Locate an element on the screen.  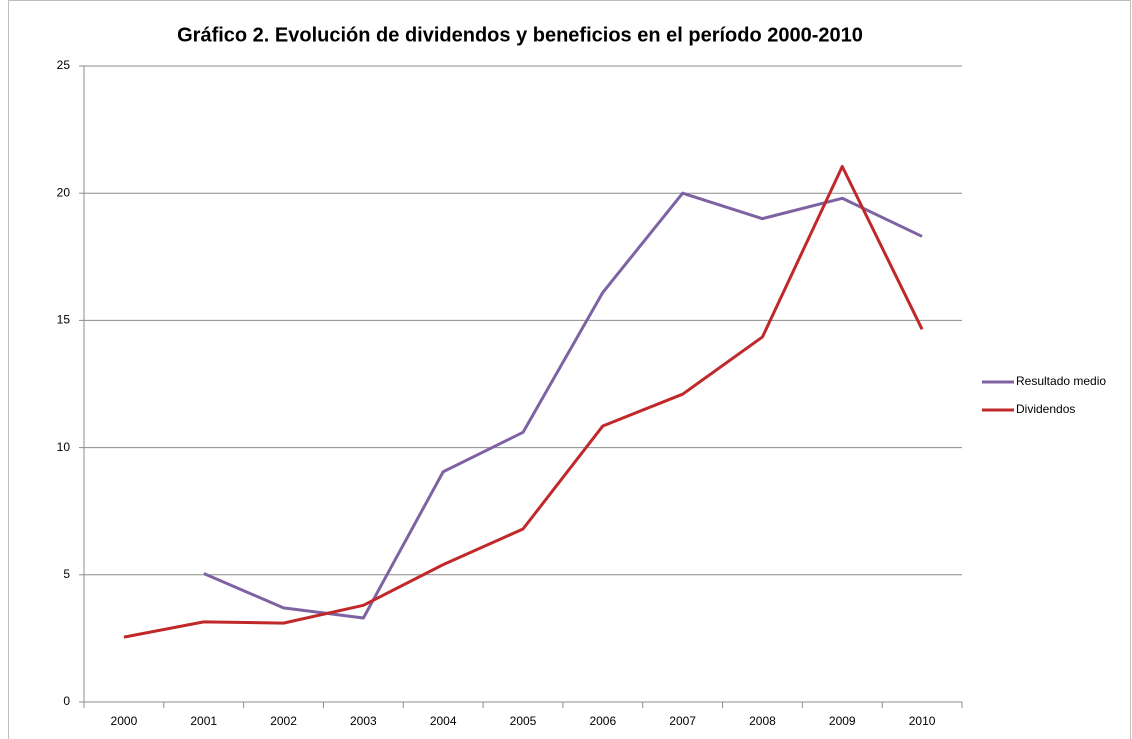
x-tick-label: 2004 is located at coordinates (443, 721).